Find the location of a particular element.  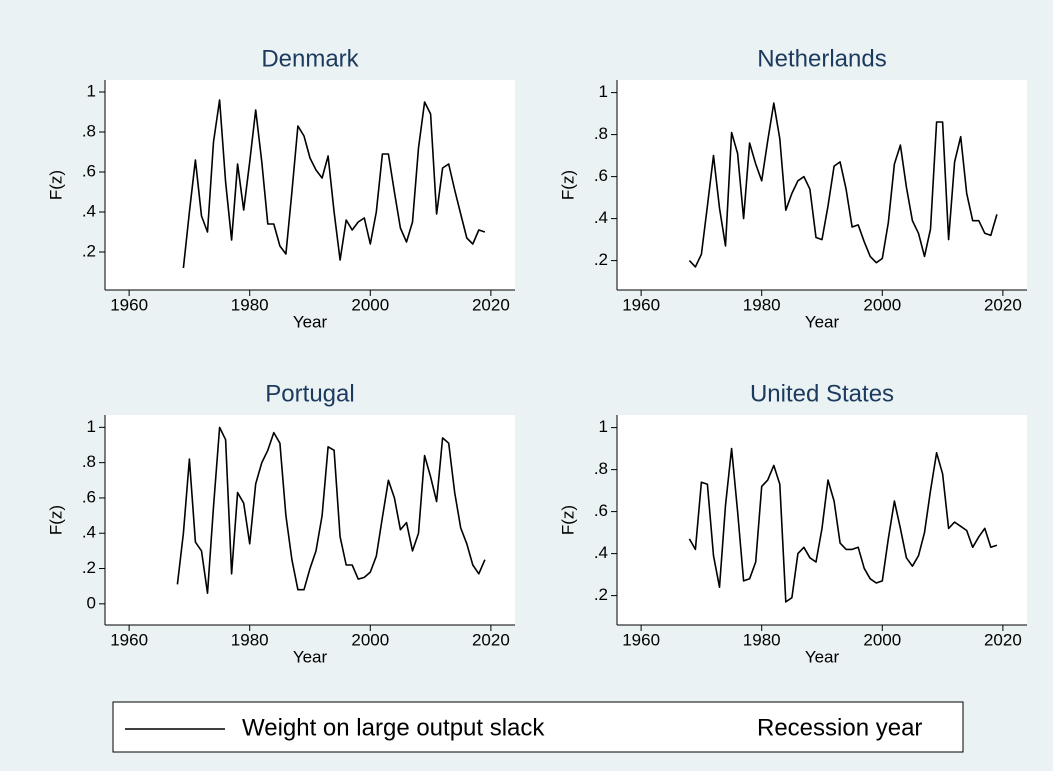

panel-title: Netherlands is located at coordinates (821, 58).